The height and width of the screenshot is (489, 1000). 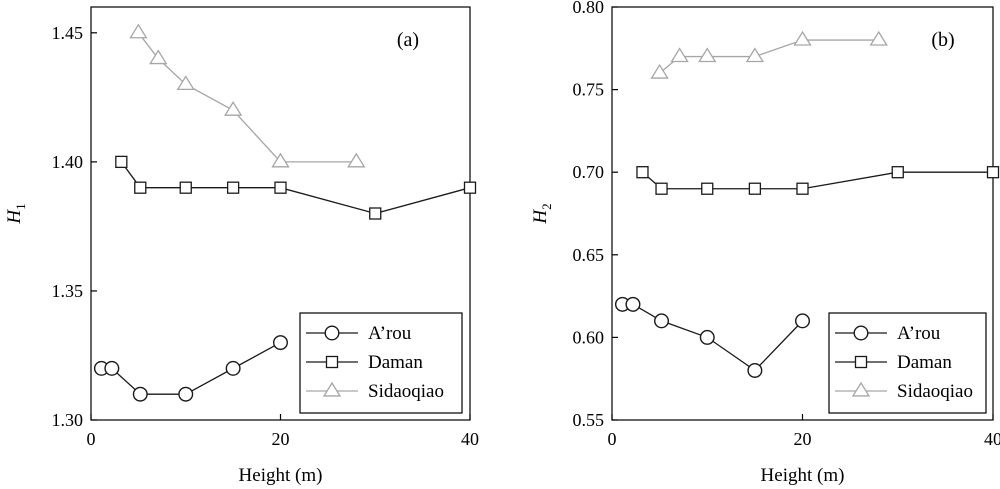 What do you see at coordinates (68, 420) in the screenshot?
I see `y-tick-label-a-0: 1.30` at bounding box center [68, 420].